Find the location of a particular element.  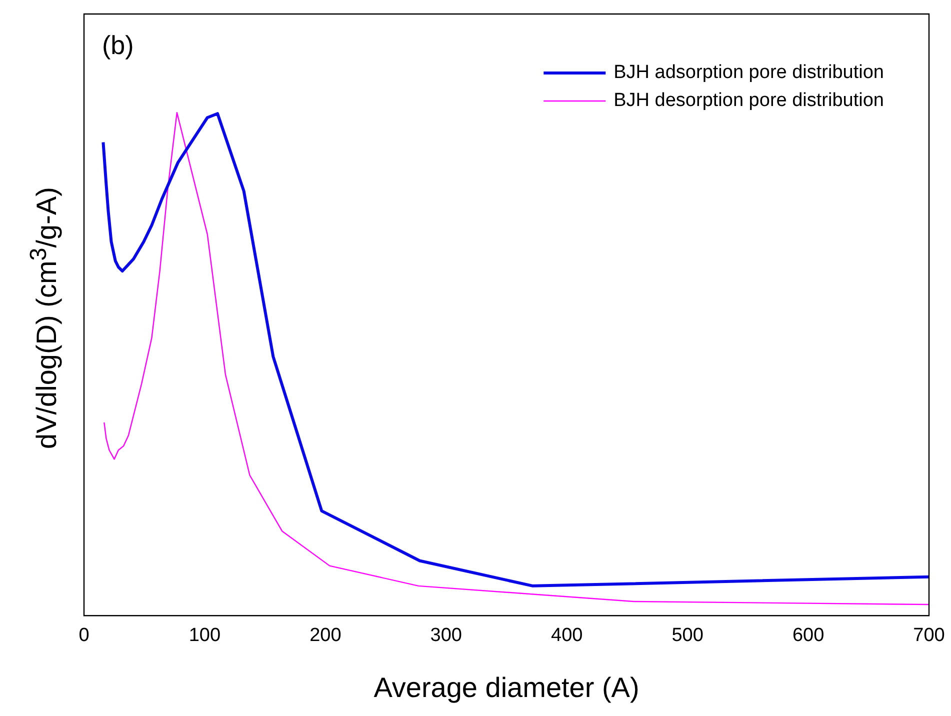

x-tick-label: 700 is located at coordinates (929, 635).